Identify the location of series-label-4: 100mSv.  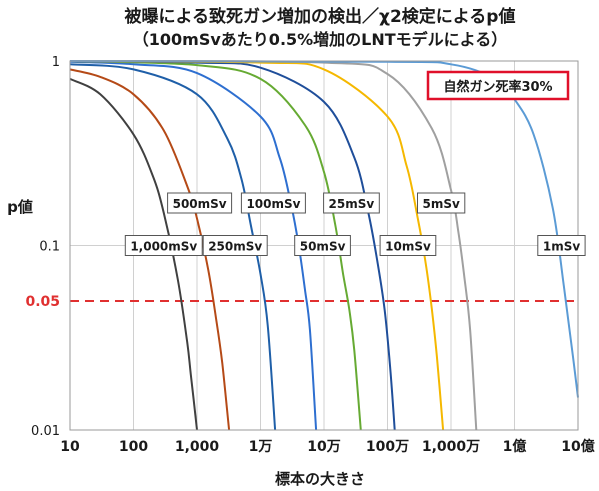
(273, 203).